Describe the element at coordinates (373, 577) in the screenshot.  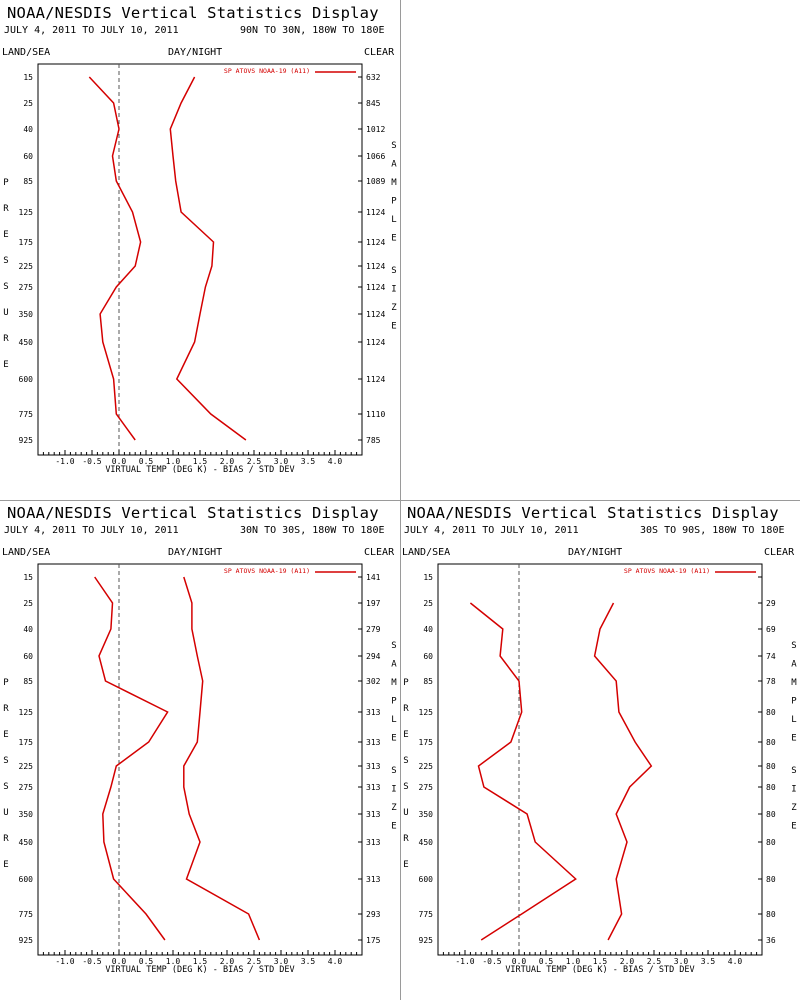
I see `sample-size-label: 141` at that location.